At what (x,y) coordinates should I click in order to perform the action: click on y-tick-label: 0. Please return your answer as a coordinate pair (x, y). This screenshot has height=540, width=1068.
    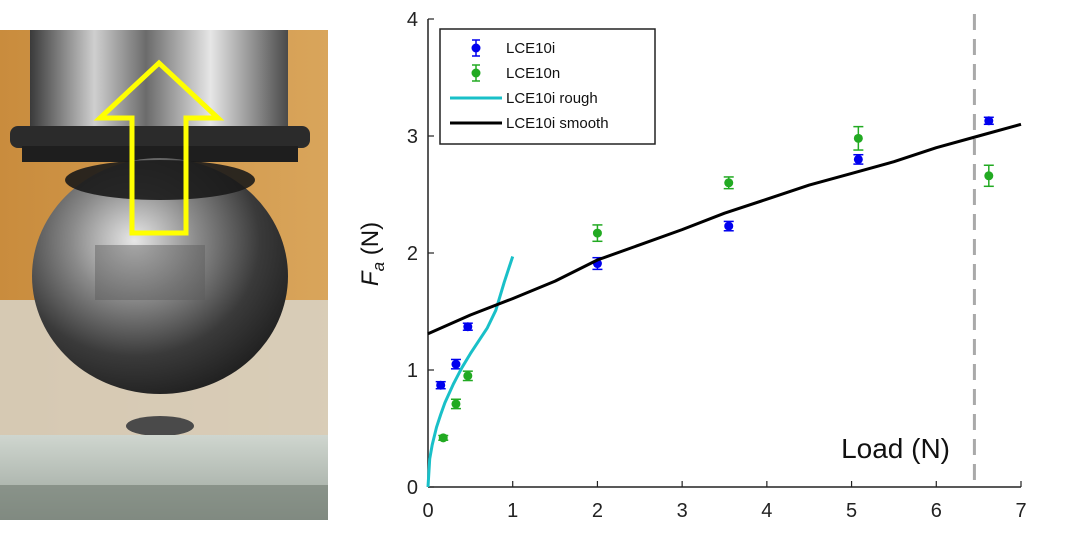
    Looking at the image, I should click on (412, 488).